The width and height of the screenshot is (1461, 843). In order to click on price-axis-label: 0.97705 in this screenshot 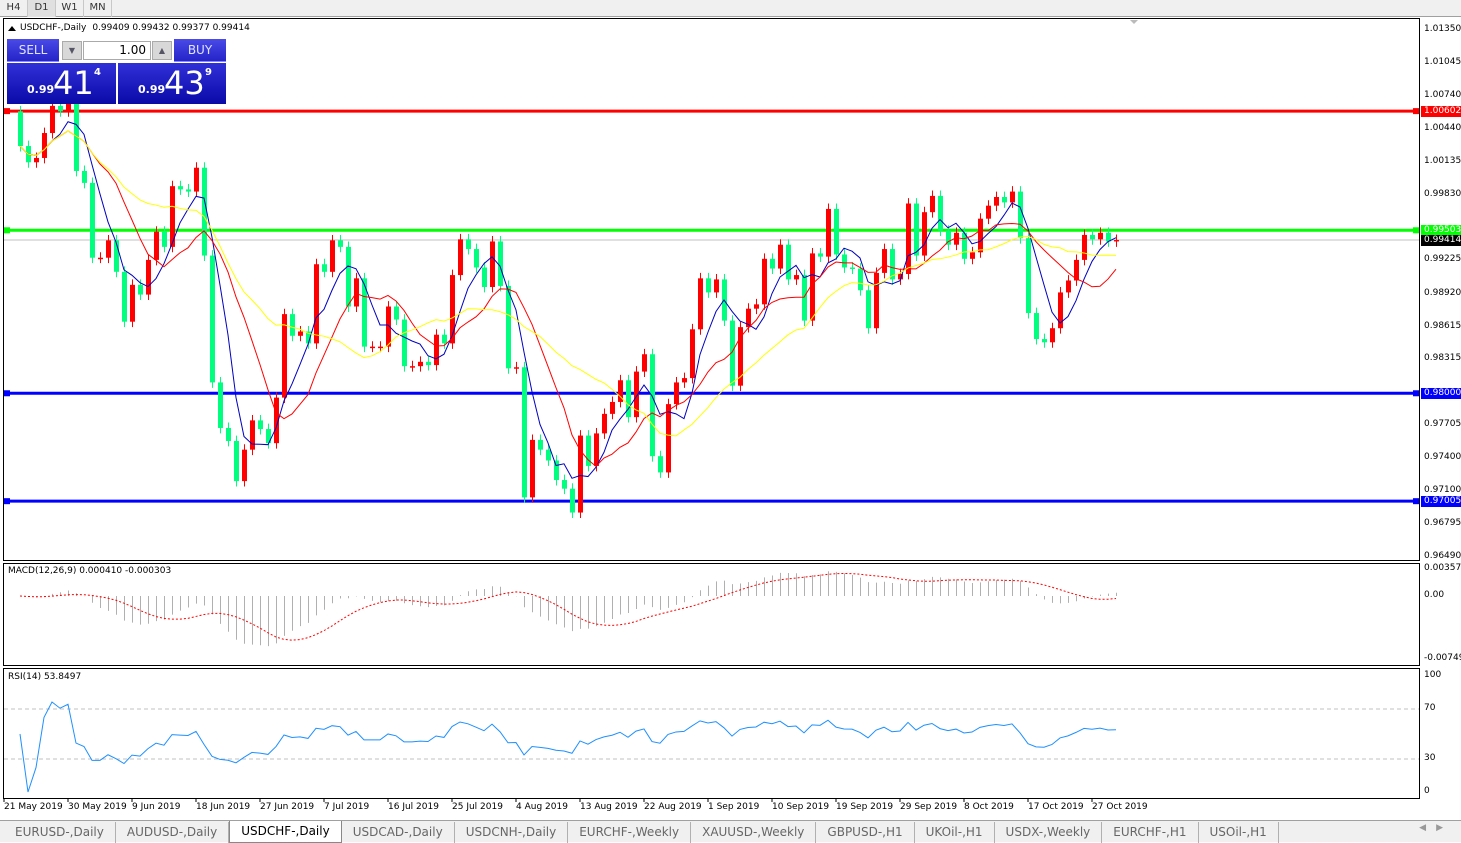, I will do `click(1442, 424)`.